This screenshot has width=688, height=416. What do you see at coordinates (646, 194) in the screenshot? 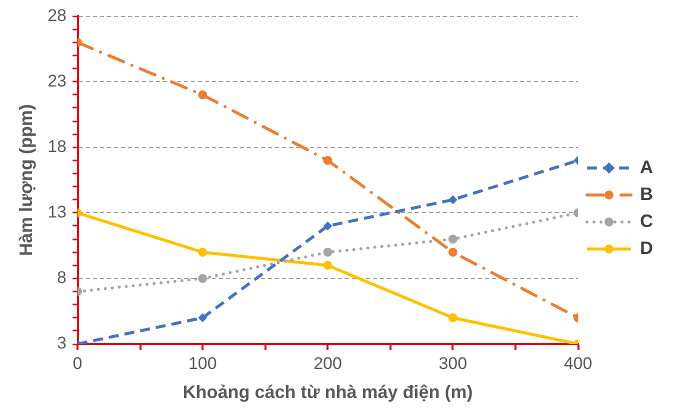
I see `legend-label: B` at bounding box center [646, 194].